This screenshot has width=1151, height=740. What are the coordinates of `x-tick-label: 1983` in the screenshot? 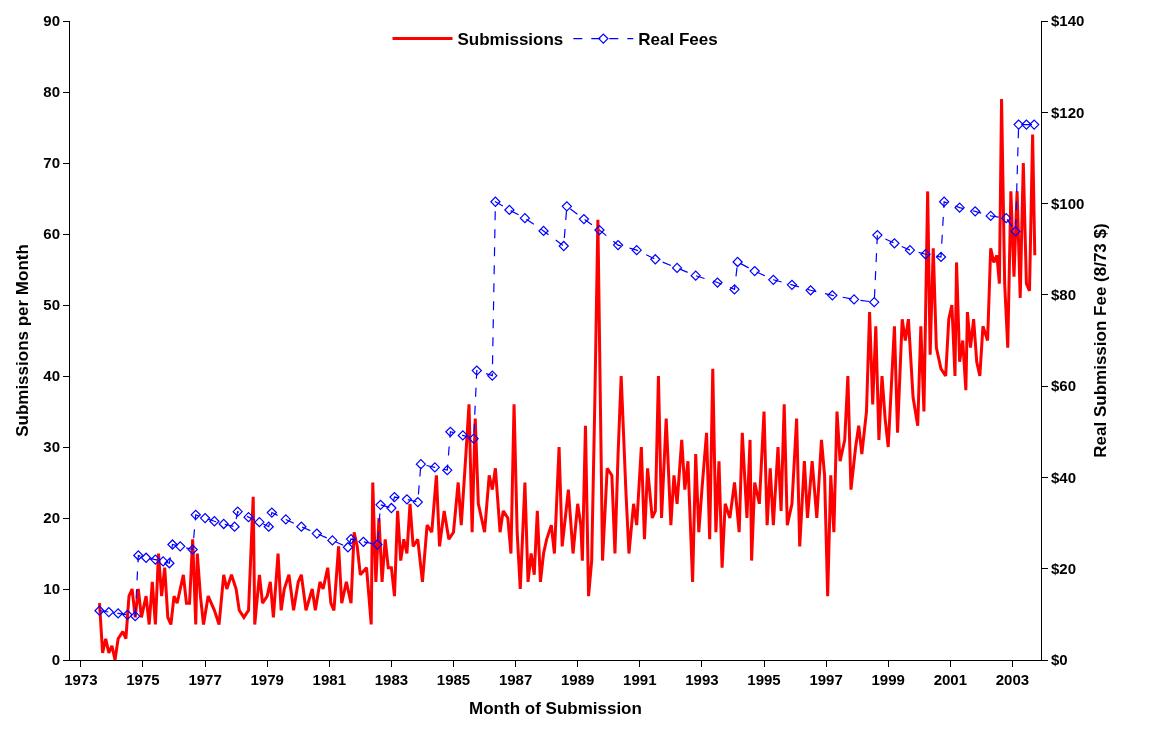 It's located at (391, 679).